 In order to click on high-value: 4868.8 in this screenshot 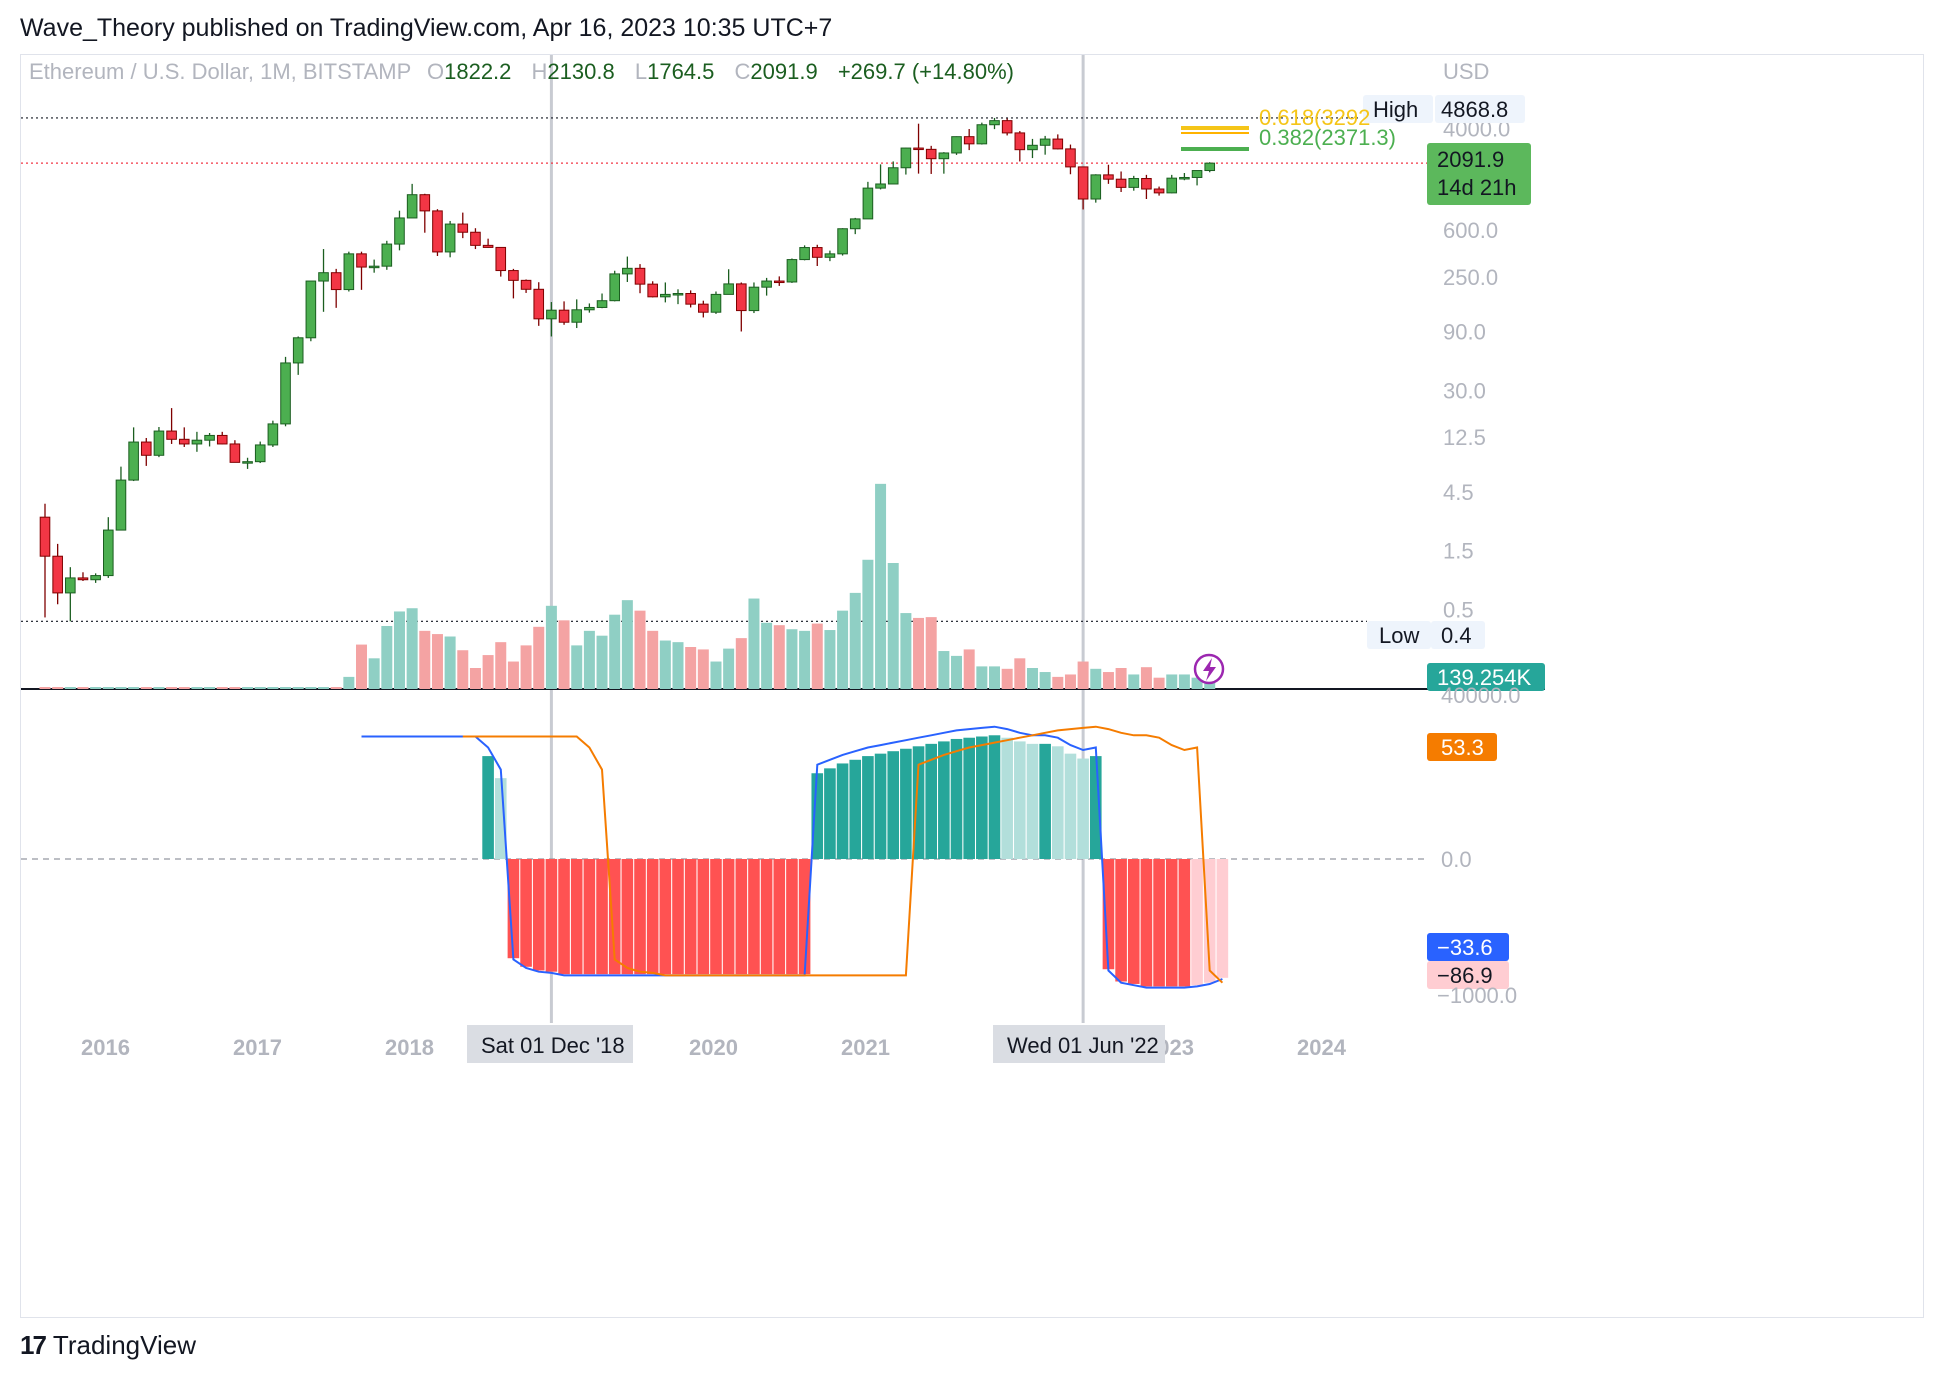, I will do `click(1474, 109)`.